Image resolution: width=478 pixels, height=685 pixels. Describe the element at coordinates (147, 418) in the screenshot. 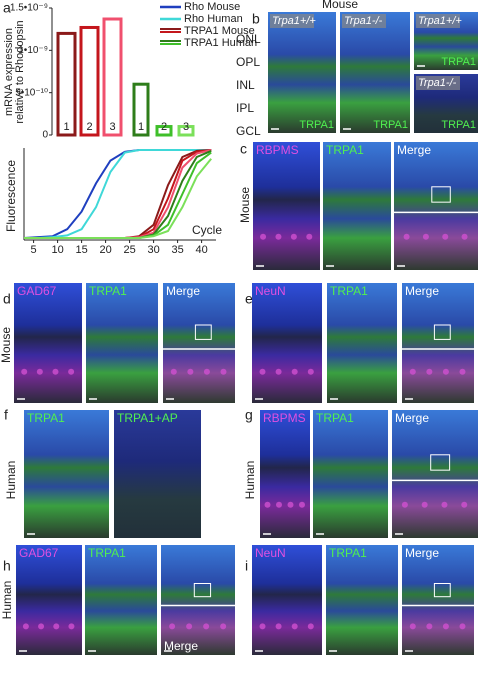

I see `channel-label: TRPA1+AP` at that location.